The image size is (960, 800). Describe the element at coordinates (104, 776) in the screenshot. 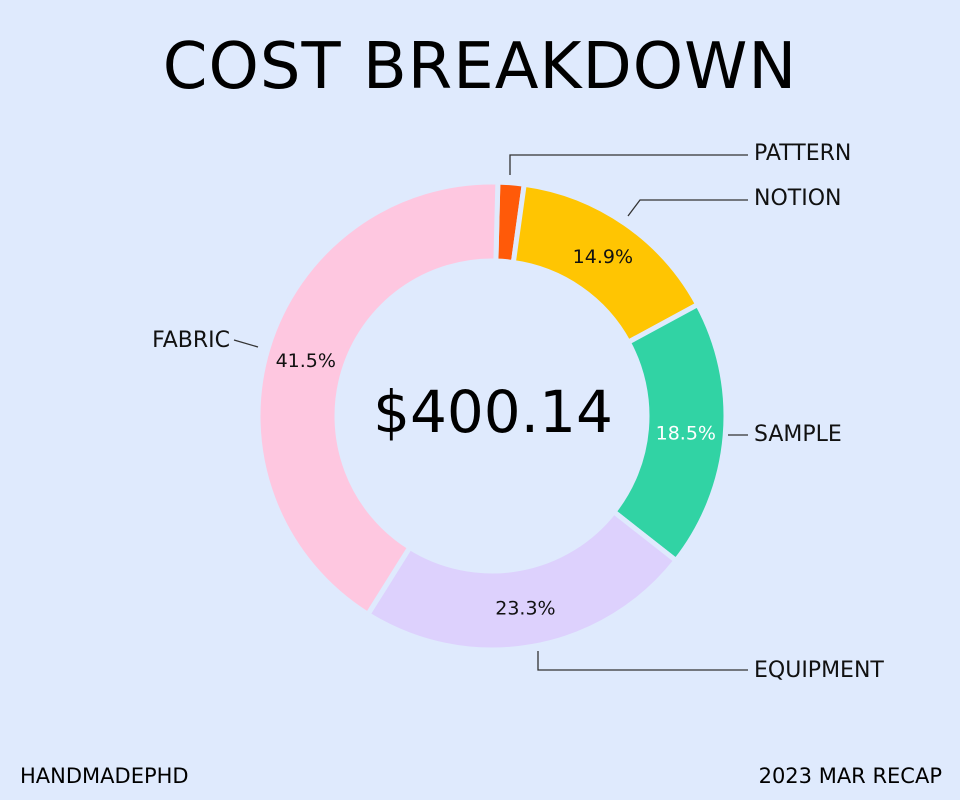

I see `footer-left: HANDMADEPHD` at that location.